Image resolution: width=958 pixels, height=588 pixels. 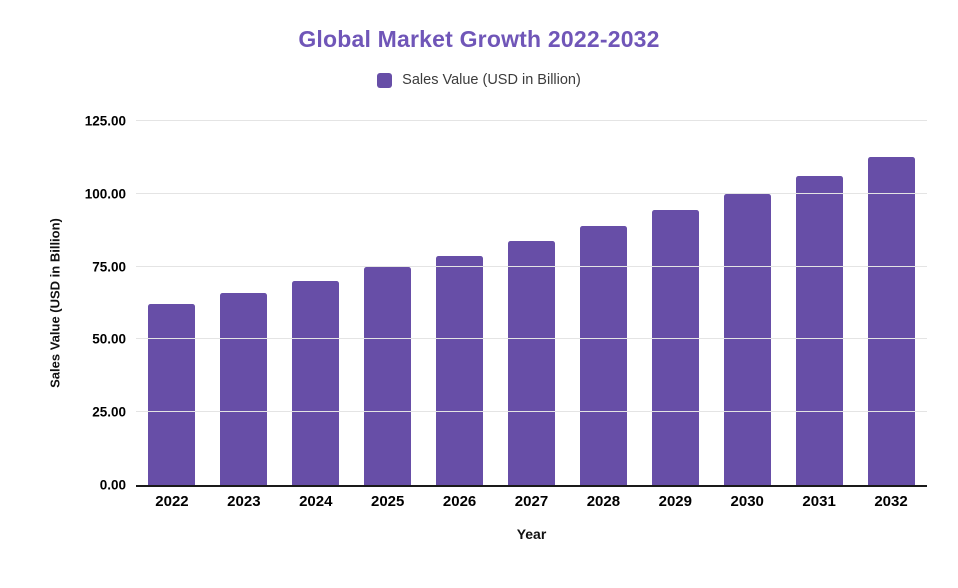 What do you see at coordinates (891, 501) in the screenshot?
I see `x-tick-label: 2032` at bounding box center [891, 501].